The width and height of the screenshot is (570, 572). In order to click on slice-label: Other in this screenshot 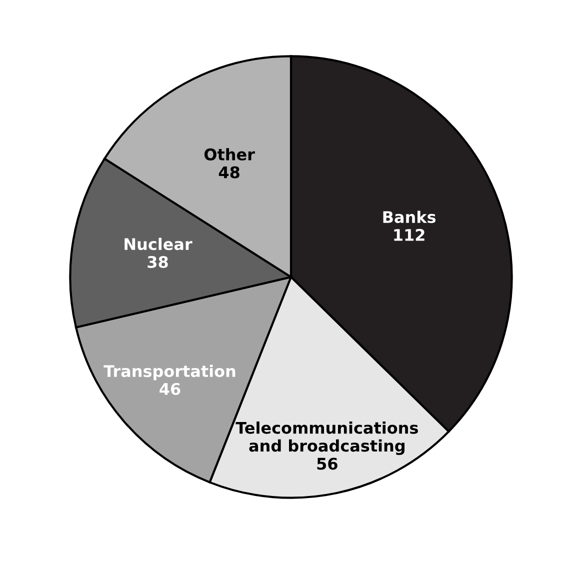, I will do `click(229, 154)`.